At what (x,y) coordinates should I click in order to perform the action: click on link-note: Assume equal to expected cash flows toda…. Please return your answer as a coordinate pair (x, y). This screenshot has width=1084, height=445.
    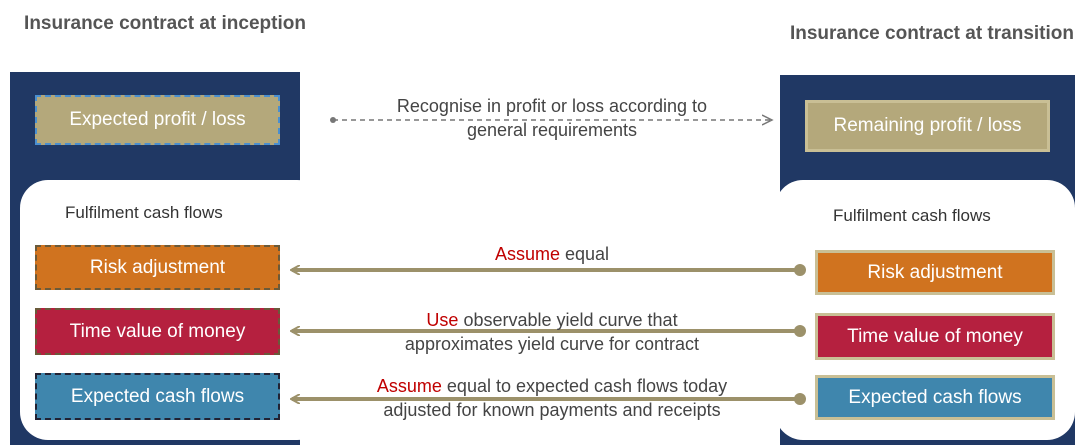
    Looking at the image, I should click on (552, 398).